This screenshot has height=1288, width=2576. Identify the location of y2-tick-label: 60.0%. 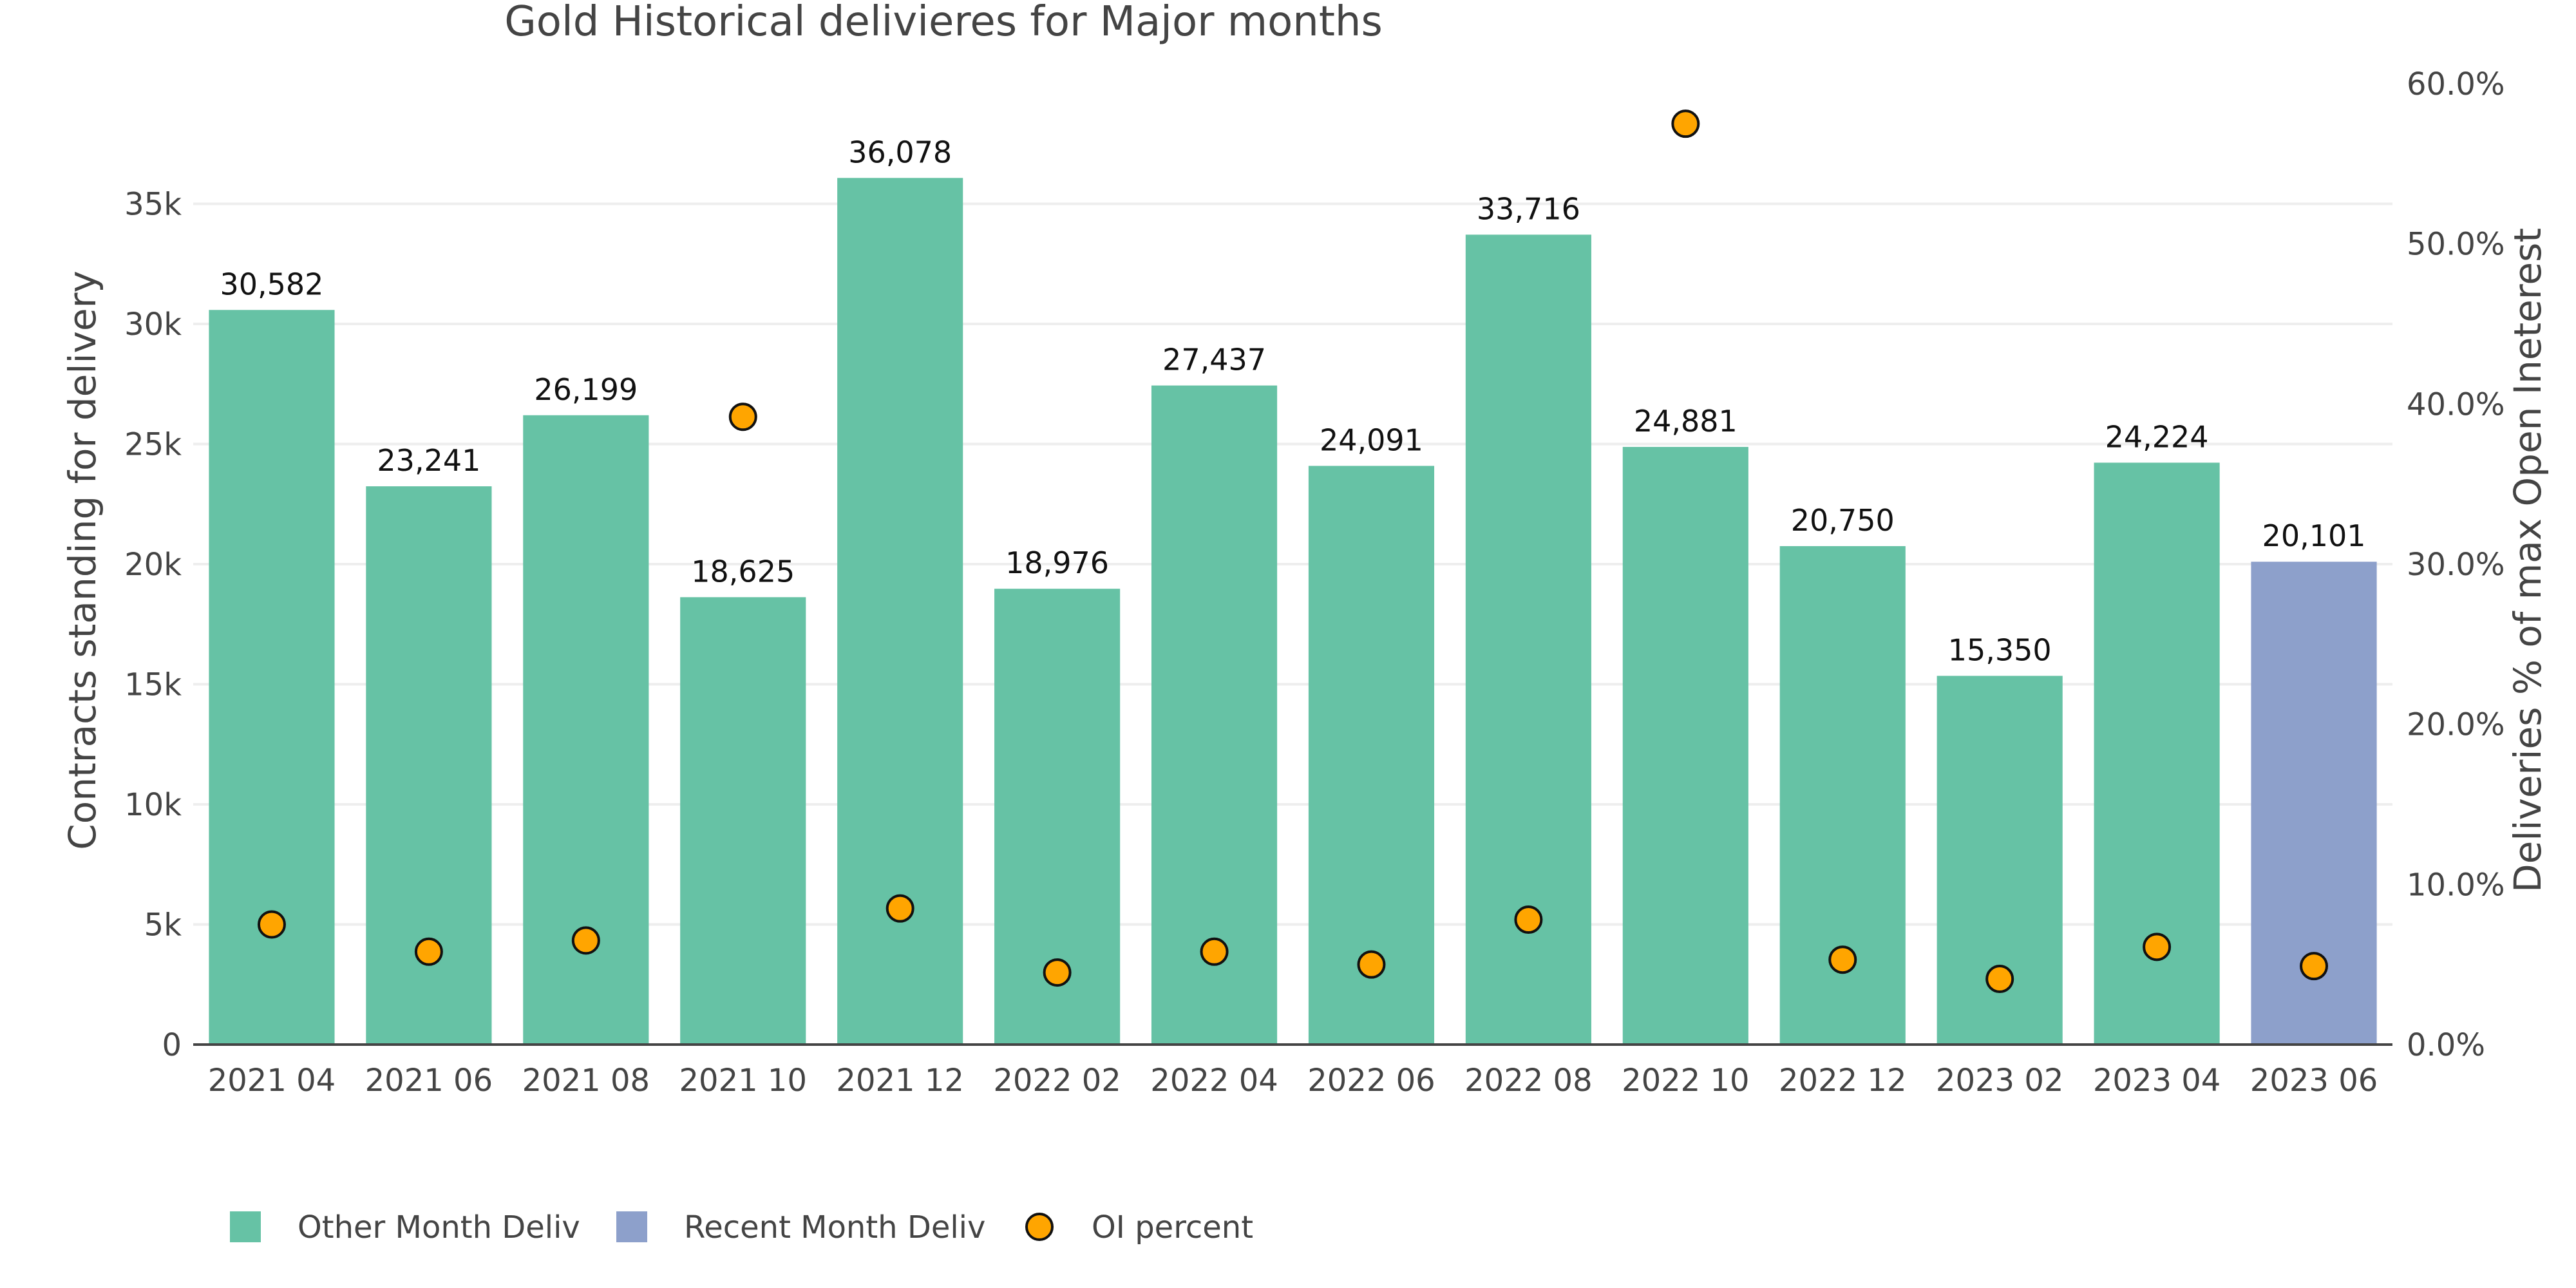
(2456, 84).